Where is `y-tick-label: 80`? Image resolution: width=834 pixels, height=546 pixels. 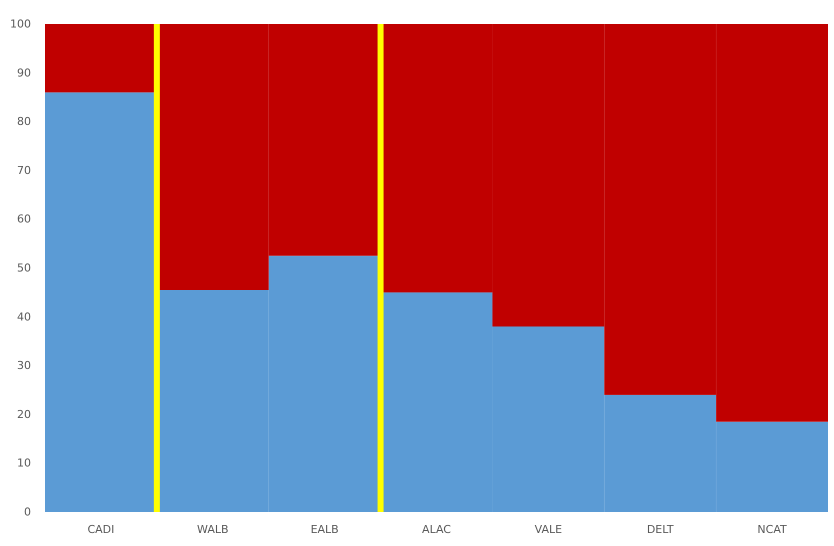
y-tick-label: 80 is located at coordinates (24, 121).